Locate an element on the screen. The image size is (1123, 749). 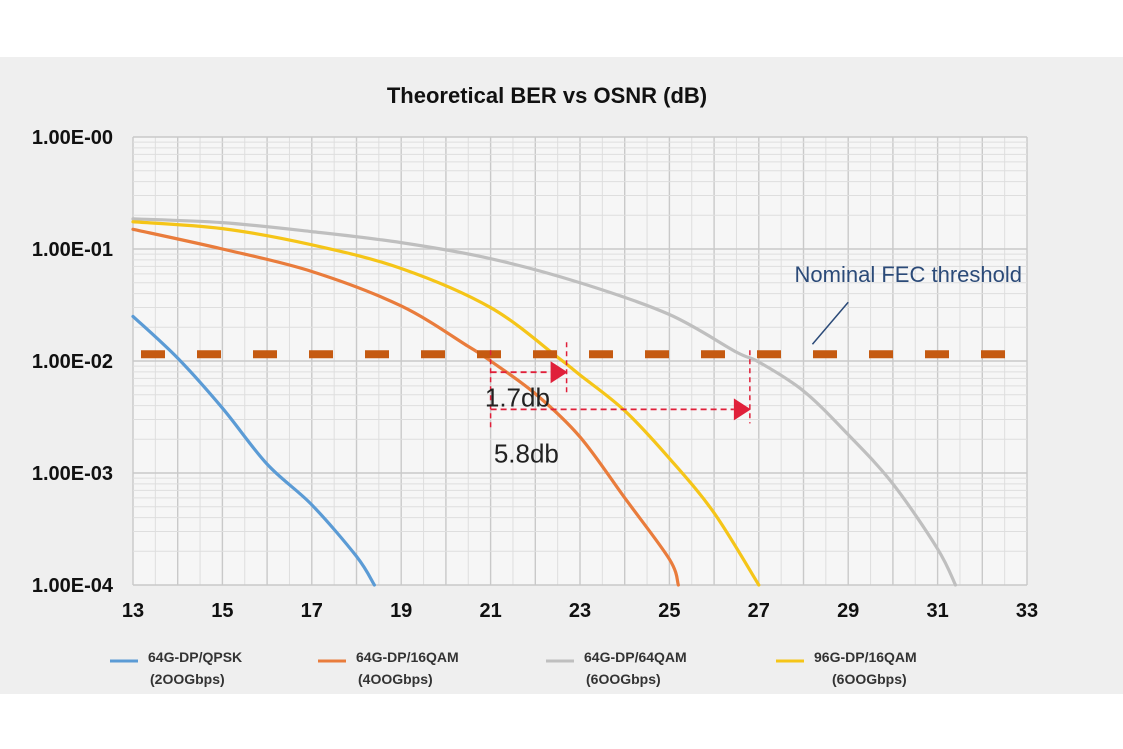
x-tick-label: 31 is located at coordinates (937, 611).